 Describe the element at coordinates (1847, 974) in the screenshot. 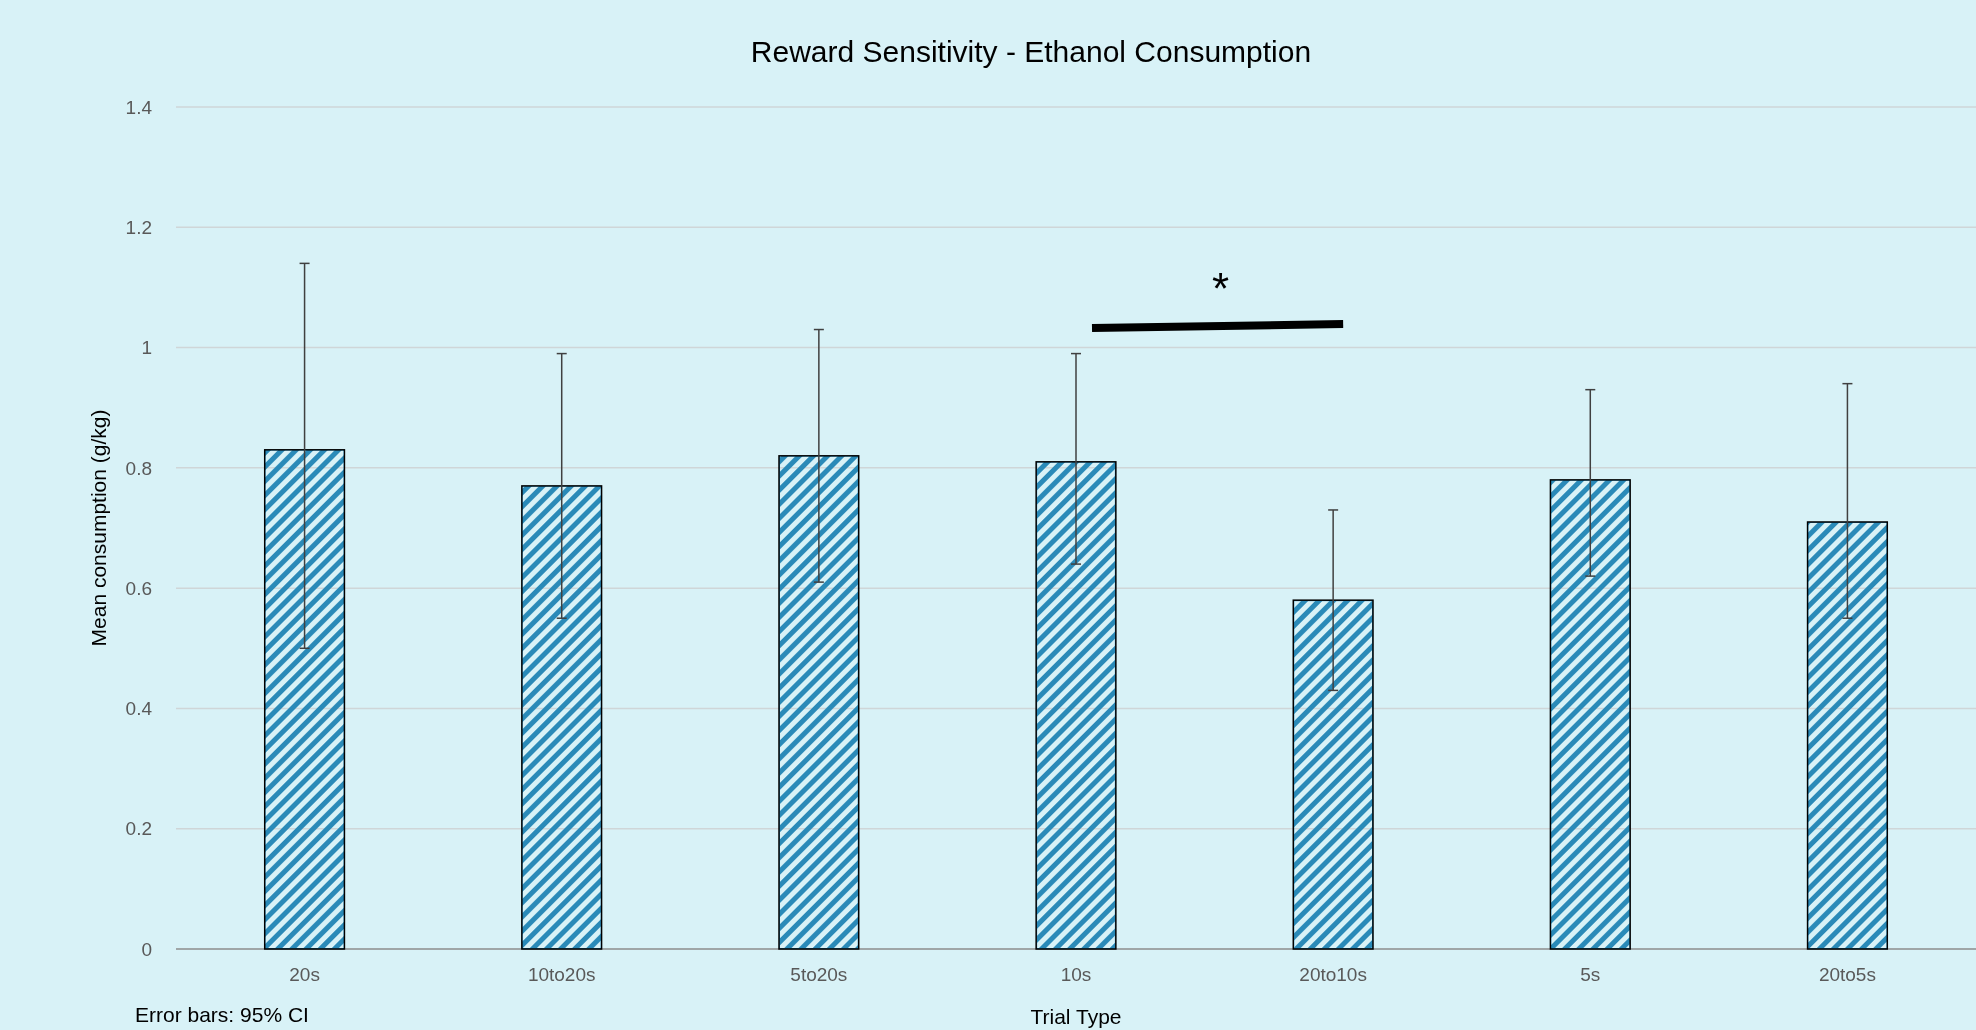

I see `x-tick-label: 20to5s` at that location.